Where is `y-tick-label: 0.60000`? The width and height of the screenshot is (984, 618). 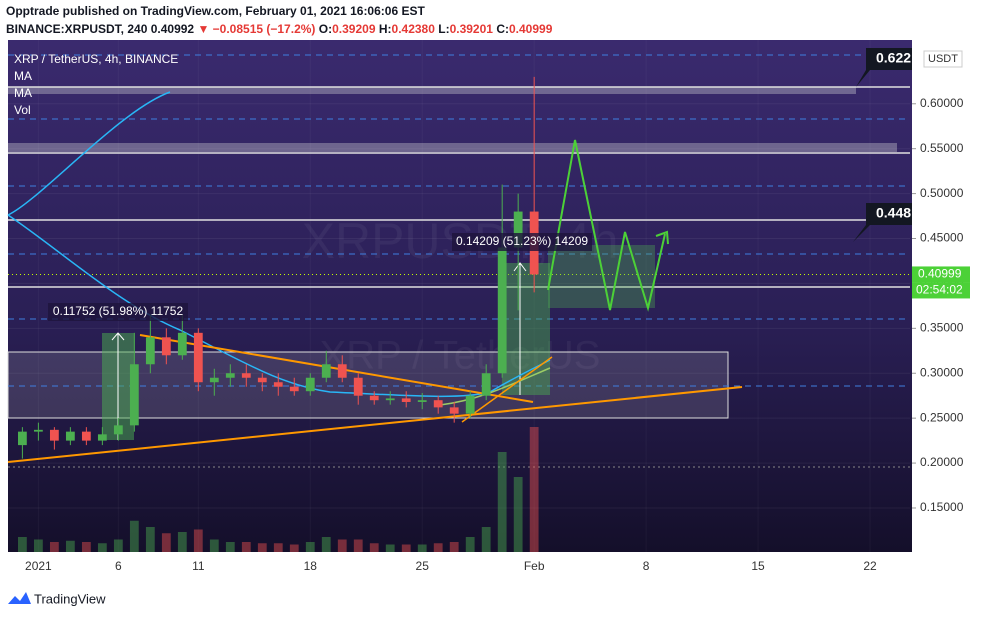
y-tick-label: 0.60000 is located at coordinates (942, 103).